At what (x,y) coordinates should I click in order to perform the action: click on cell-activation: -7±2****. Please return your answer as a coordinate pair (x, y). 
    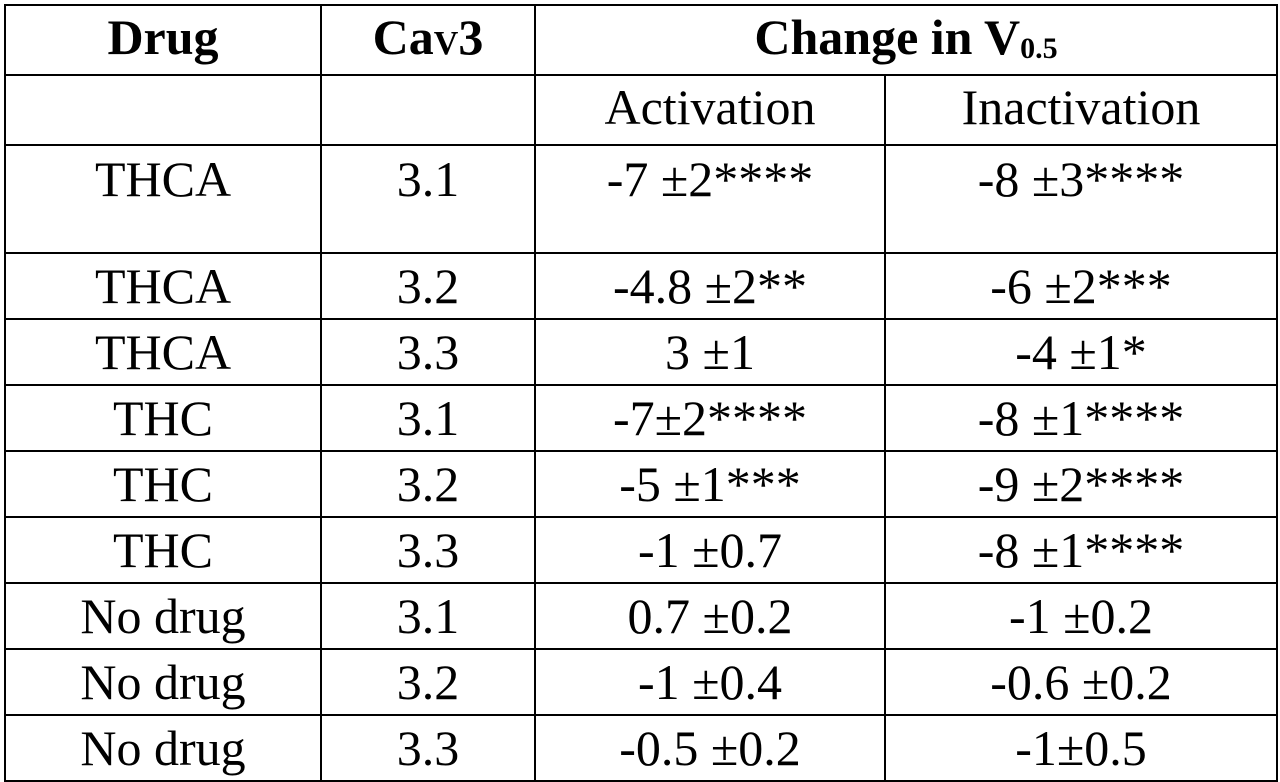
    Looking at the image, I should click on (710, 418).